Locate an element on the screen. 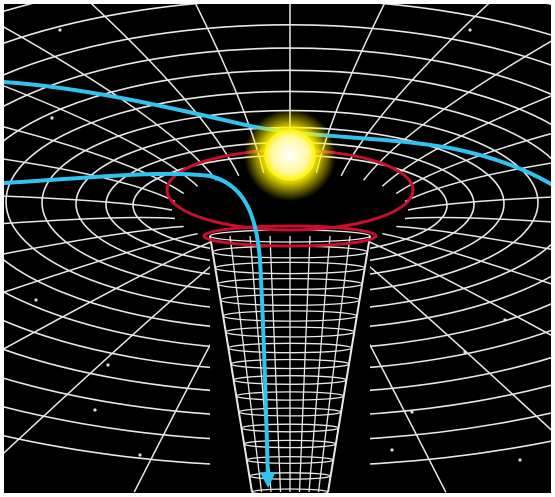 This screenshot has height=497, width=555. event-horizon-ring is located at coordinates (290, 236).